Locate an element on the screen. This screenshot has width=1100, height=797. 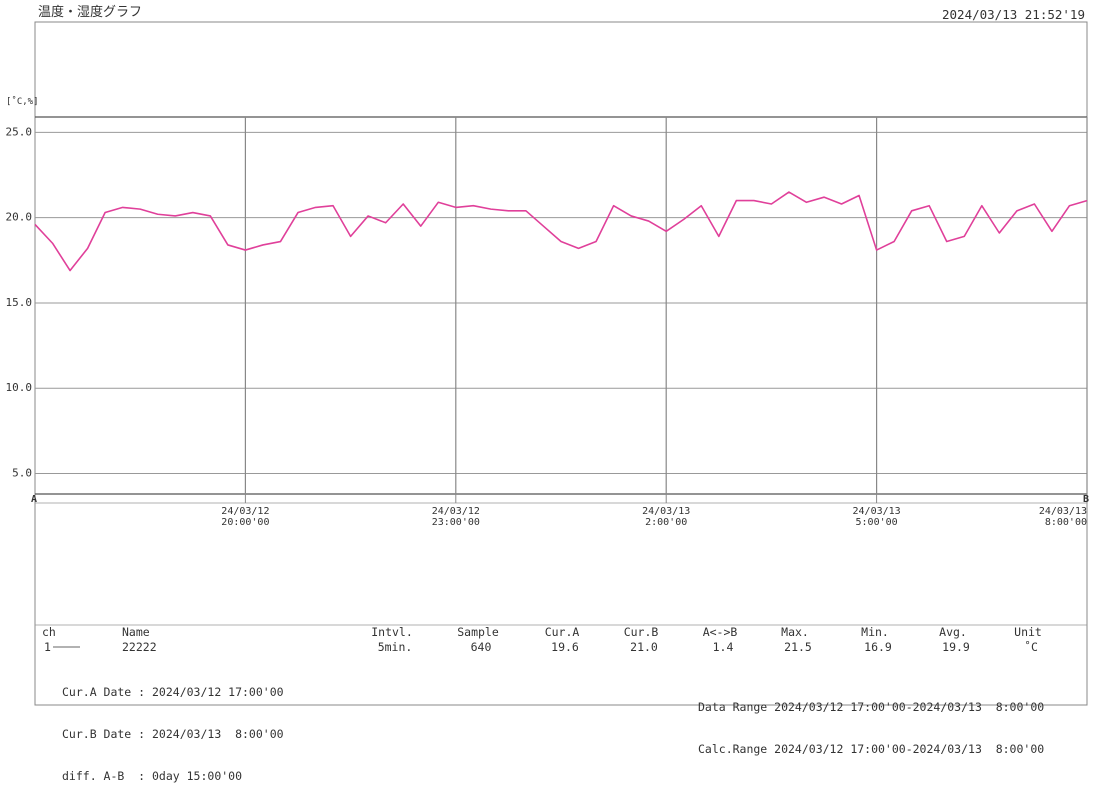
title: 温度・湿度グラフ is located at coordinates (90, 12).